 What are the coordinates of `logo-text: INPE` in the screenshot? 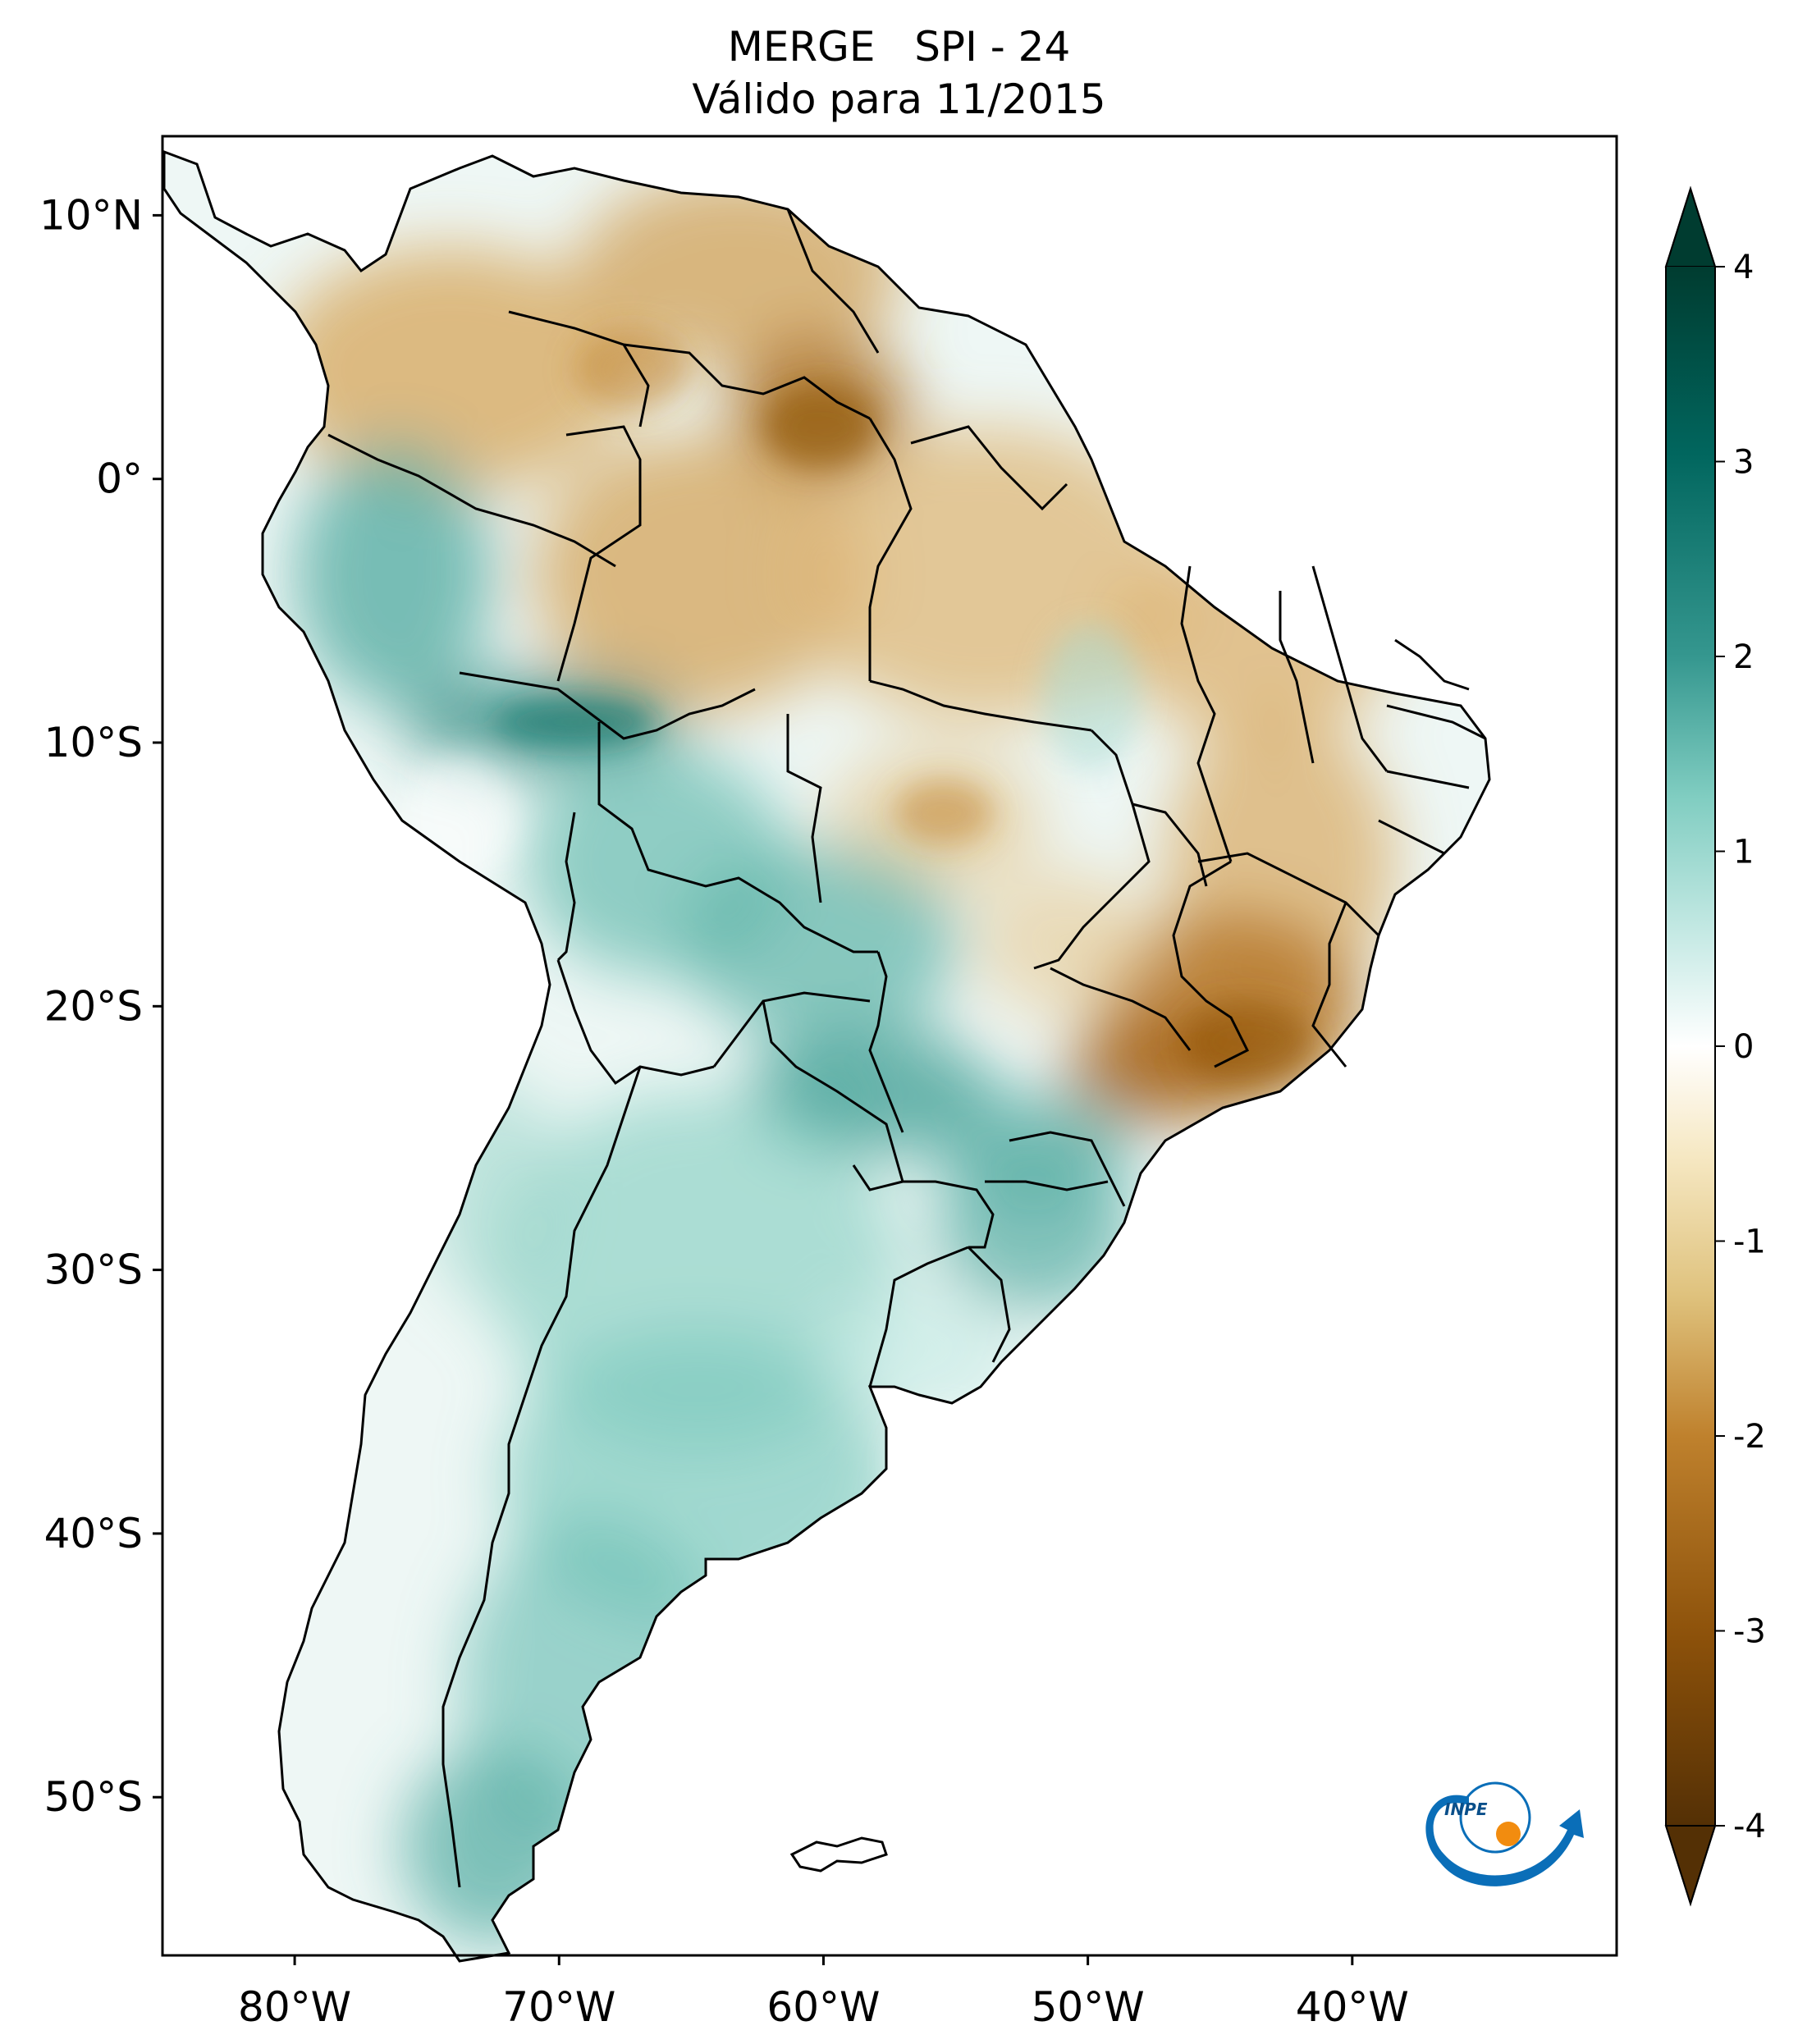 It's located at (1466, 1809).